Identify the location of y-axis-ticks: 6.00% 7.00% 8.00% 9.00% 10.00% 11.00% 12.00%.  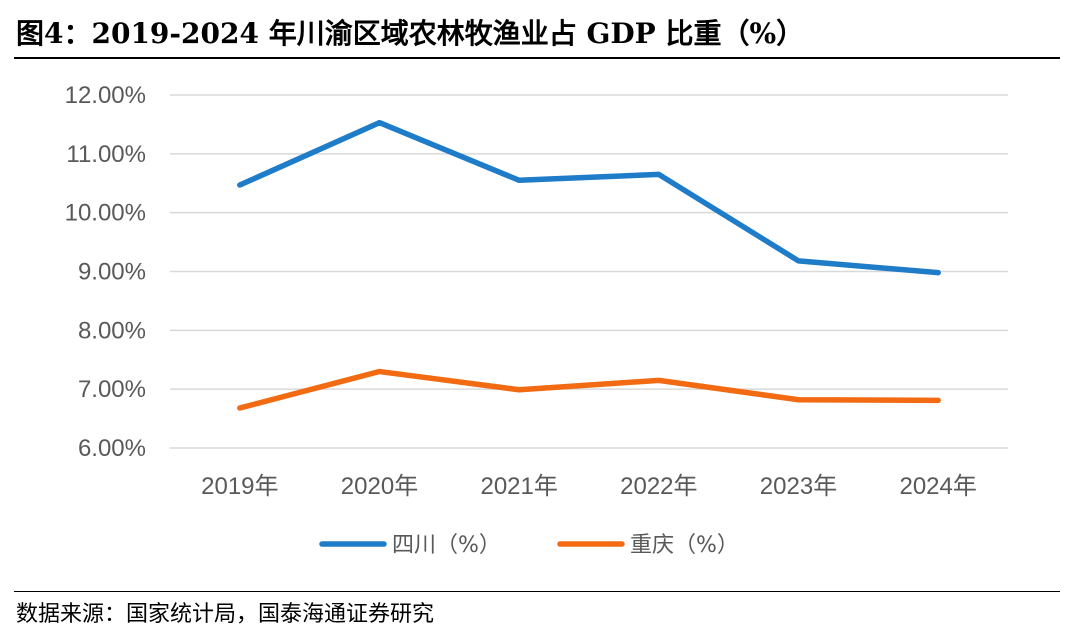
(105, 272).